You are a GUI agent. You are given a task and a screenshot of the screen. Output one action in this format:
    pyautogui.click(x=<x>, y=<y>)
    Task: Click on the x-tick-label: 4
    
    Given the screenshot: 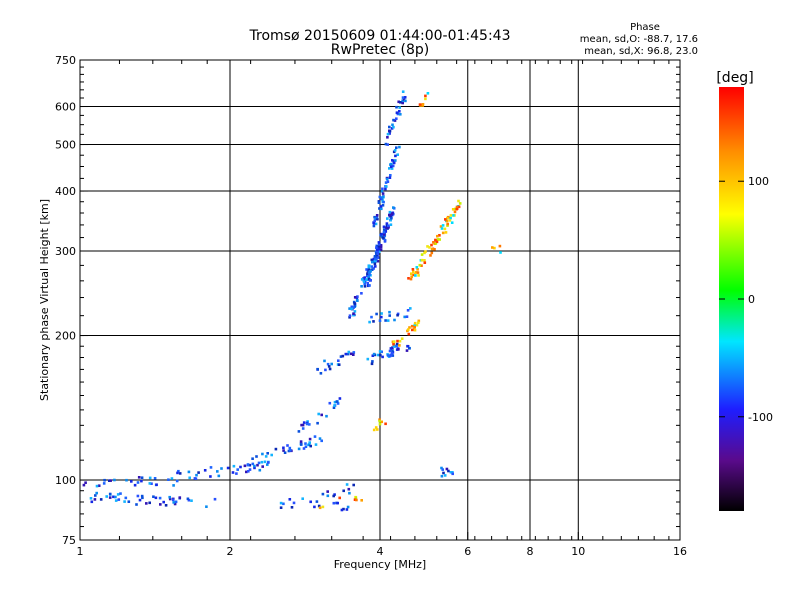 What is the action you would take?
    pyautogui.click(x=380, y=551)
    